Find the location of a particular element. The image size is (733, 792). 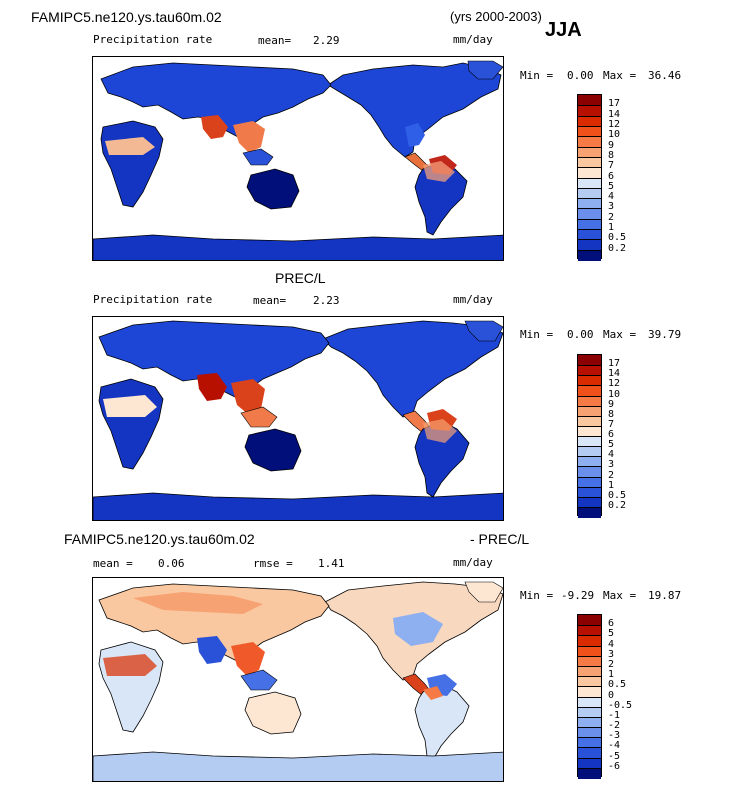

india-diff is located at coordinates (212, 650).